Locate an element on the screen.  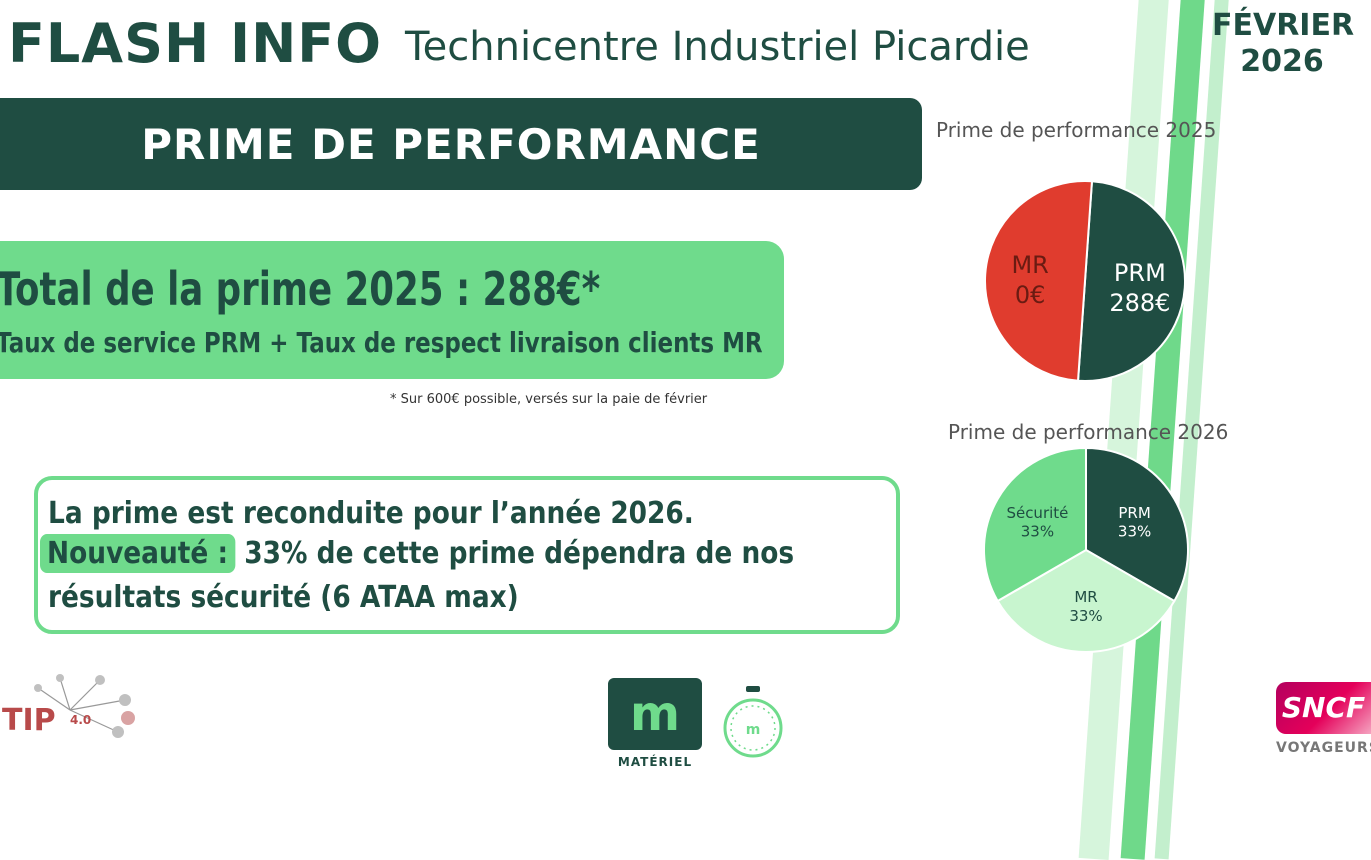
pie-slice-sécurité is located at coordinates (1035, 524).